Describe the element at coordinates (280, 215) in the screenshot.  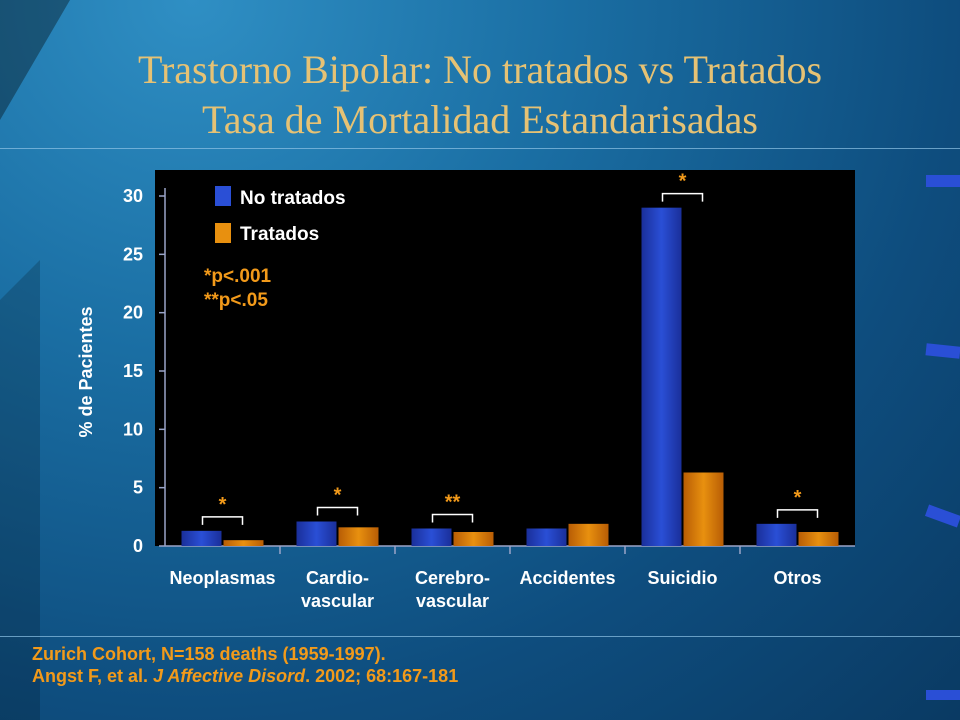
I see `legend: No tratados Tratados` at that location.